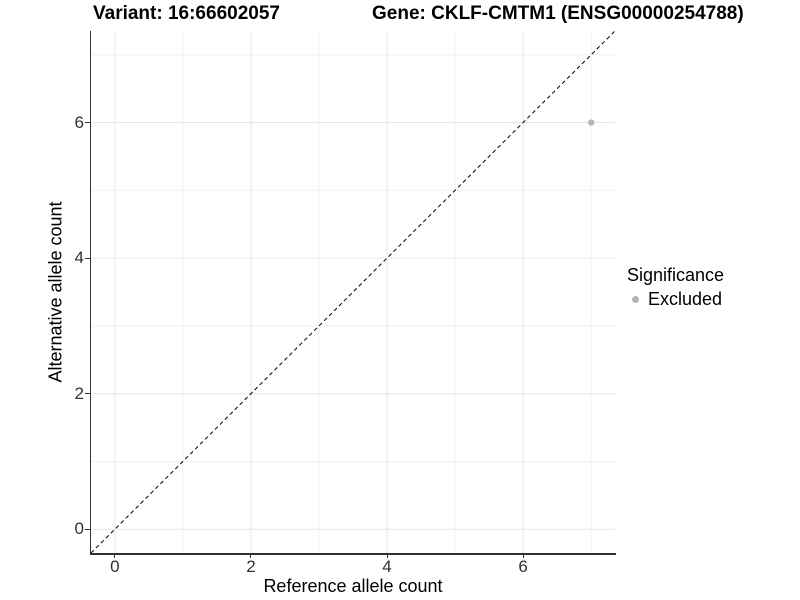 The height and width of the screenshot is (600, 800). What do you see at coordinates (685, 299) in the screenshot?
I see `legend-item-label: Excluded` at bounding box center [685, 299].